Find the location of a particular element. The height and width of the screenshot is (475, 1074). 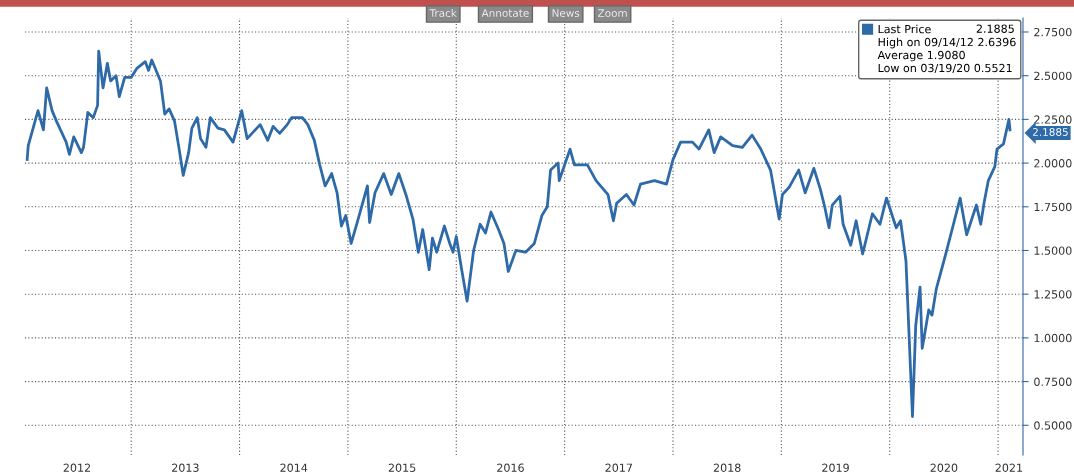

legend-label: Last Price is located at coordinates (904, 29).